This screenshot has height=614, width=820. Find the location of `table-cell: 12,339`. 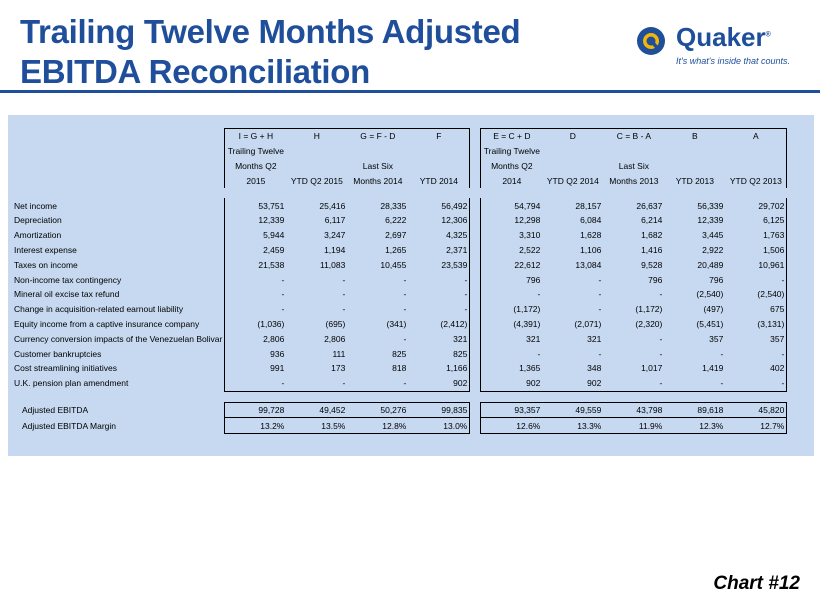

table-cell: 12,339 is located at coordinates (710, 220).